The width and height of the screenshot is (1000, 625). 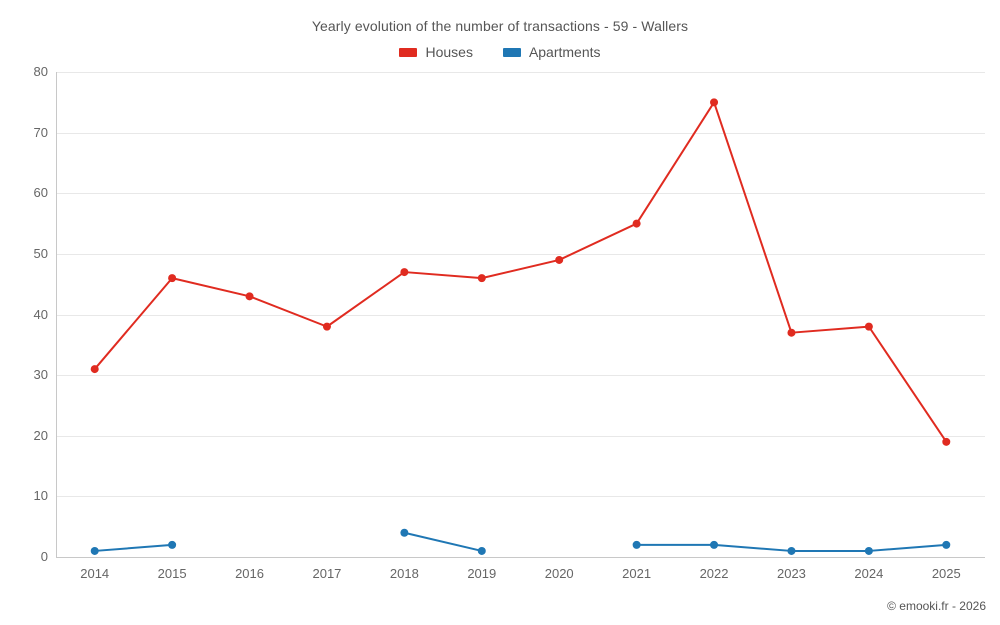 I want to click on y-axis-tick-label: 20, so click(x=40, y=435).